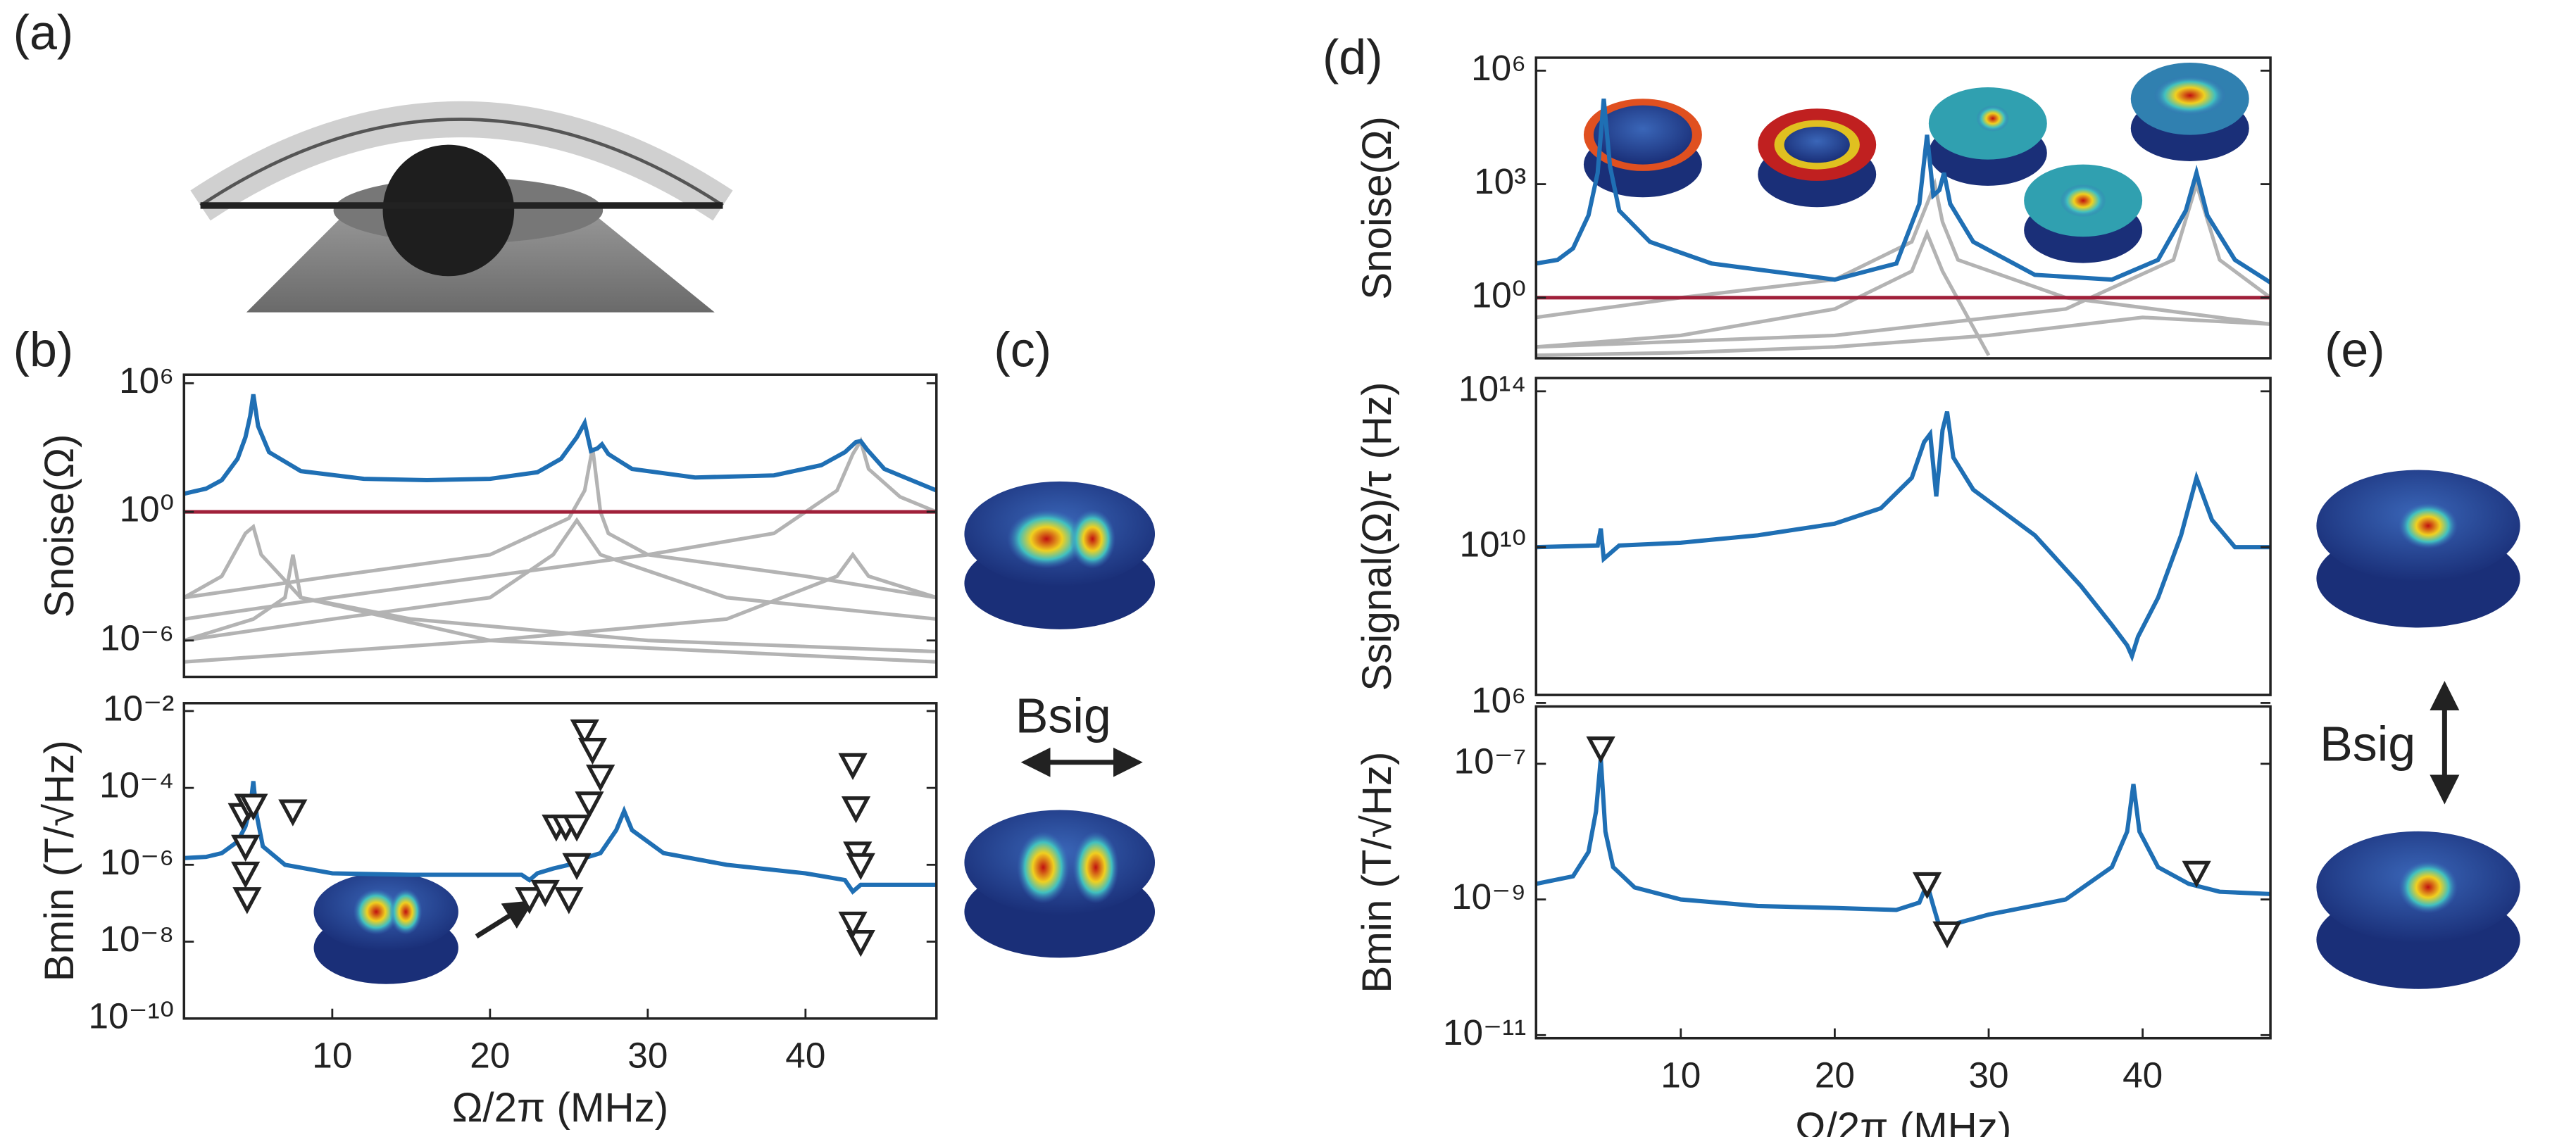  What do you see at coordinates (1022, 349) in the screenshot?
I see `panel-label: (c)` at bounding box center [1022, 349].